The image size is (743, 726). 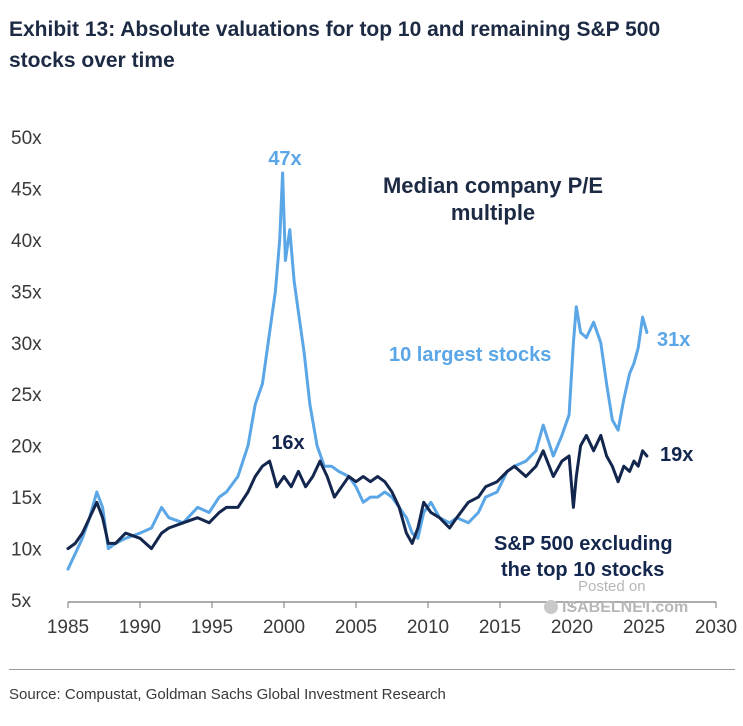 I want to click on x-tick-label: 2015, so click(x=500, y=627).